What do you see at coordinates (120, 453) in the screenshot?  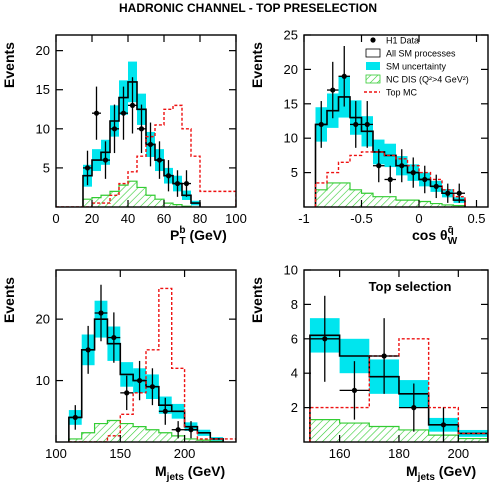 I see `x-tick-label: 150` at bounding box center [120, 453].